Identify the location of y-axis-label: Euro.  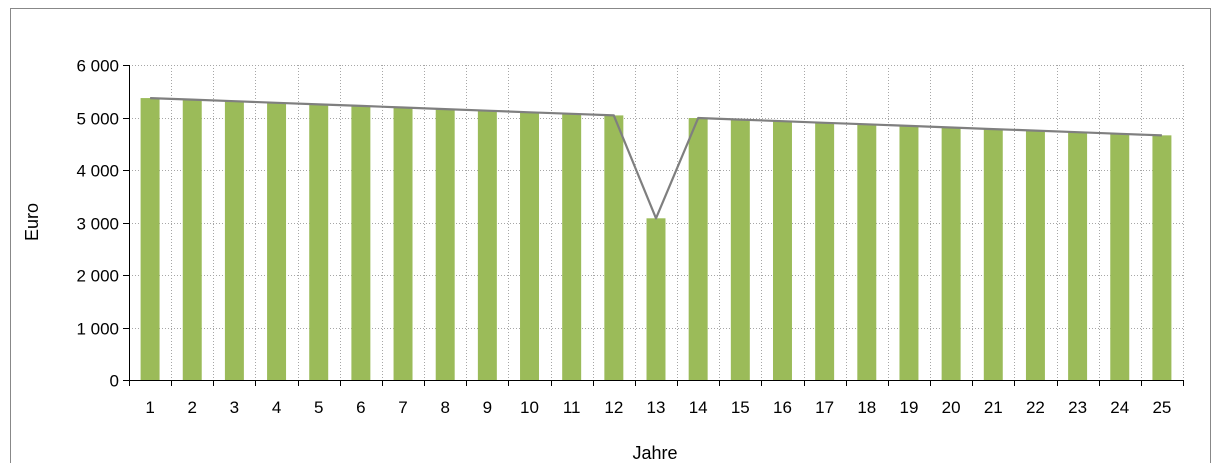
(32, 222).